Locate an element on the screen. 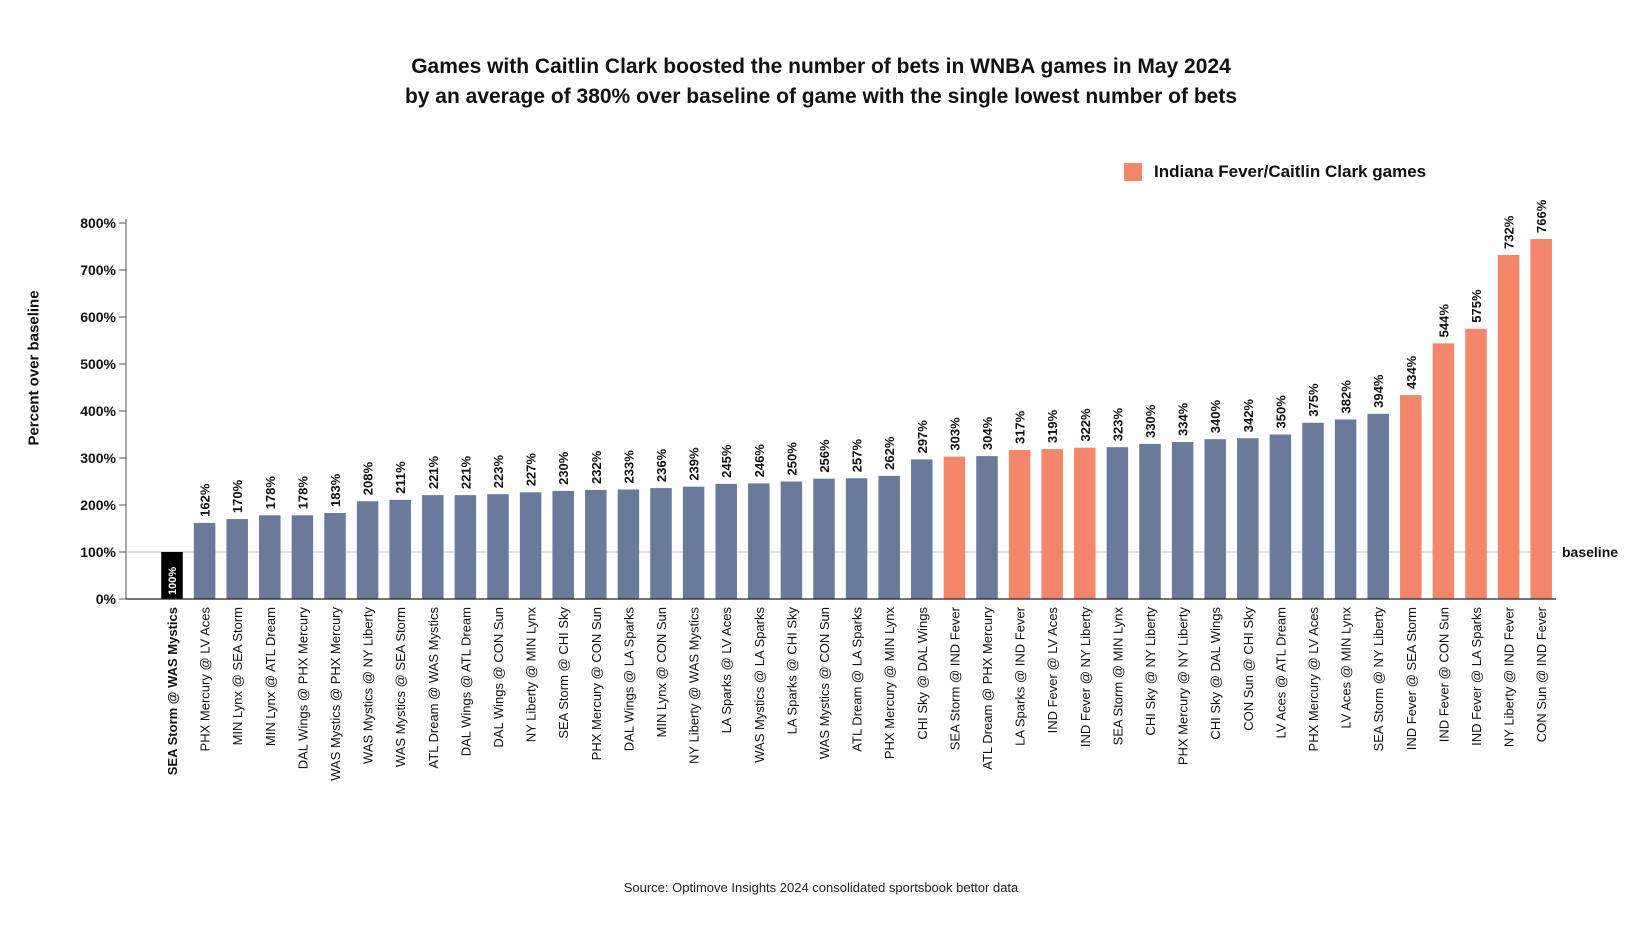  x-category-label: MIN Lynx @ ATL Dream is located at coordinates (270, 676).